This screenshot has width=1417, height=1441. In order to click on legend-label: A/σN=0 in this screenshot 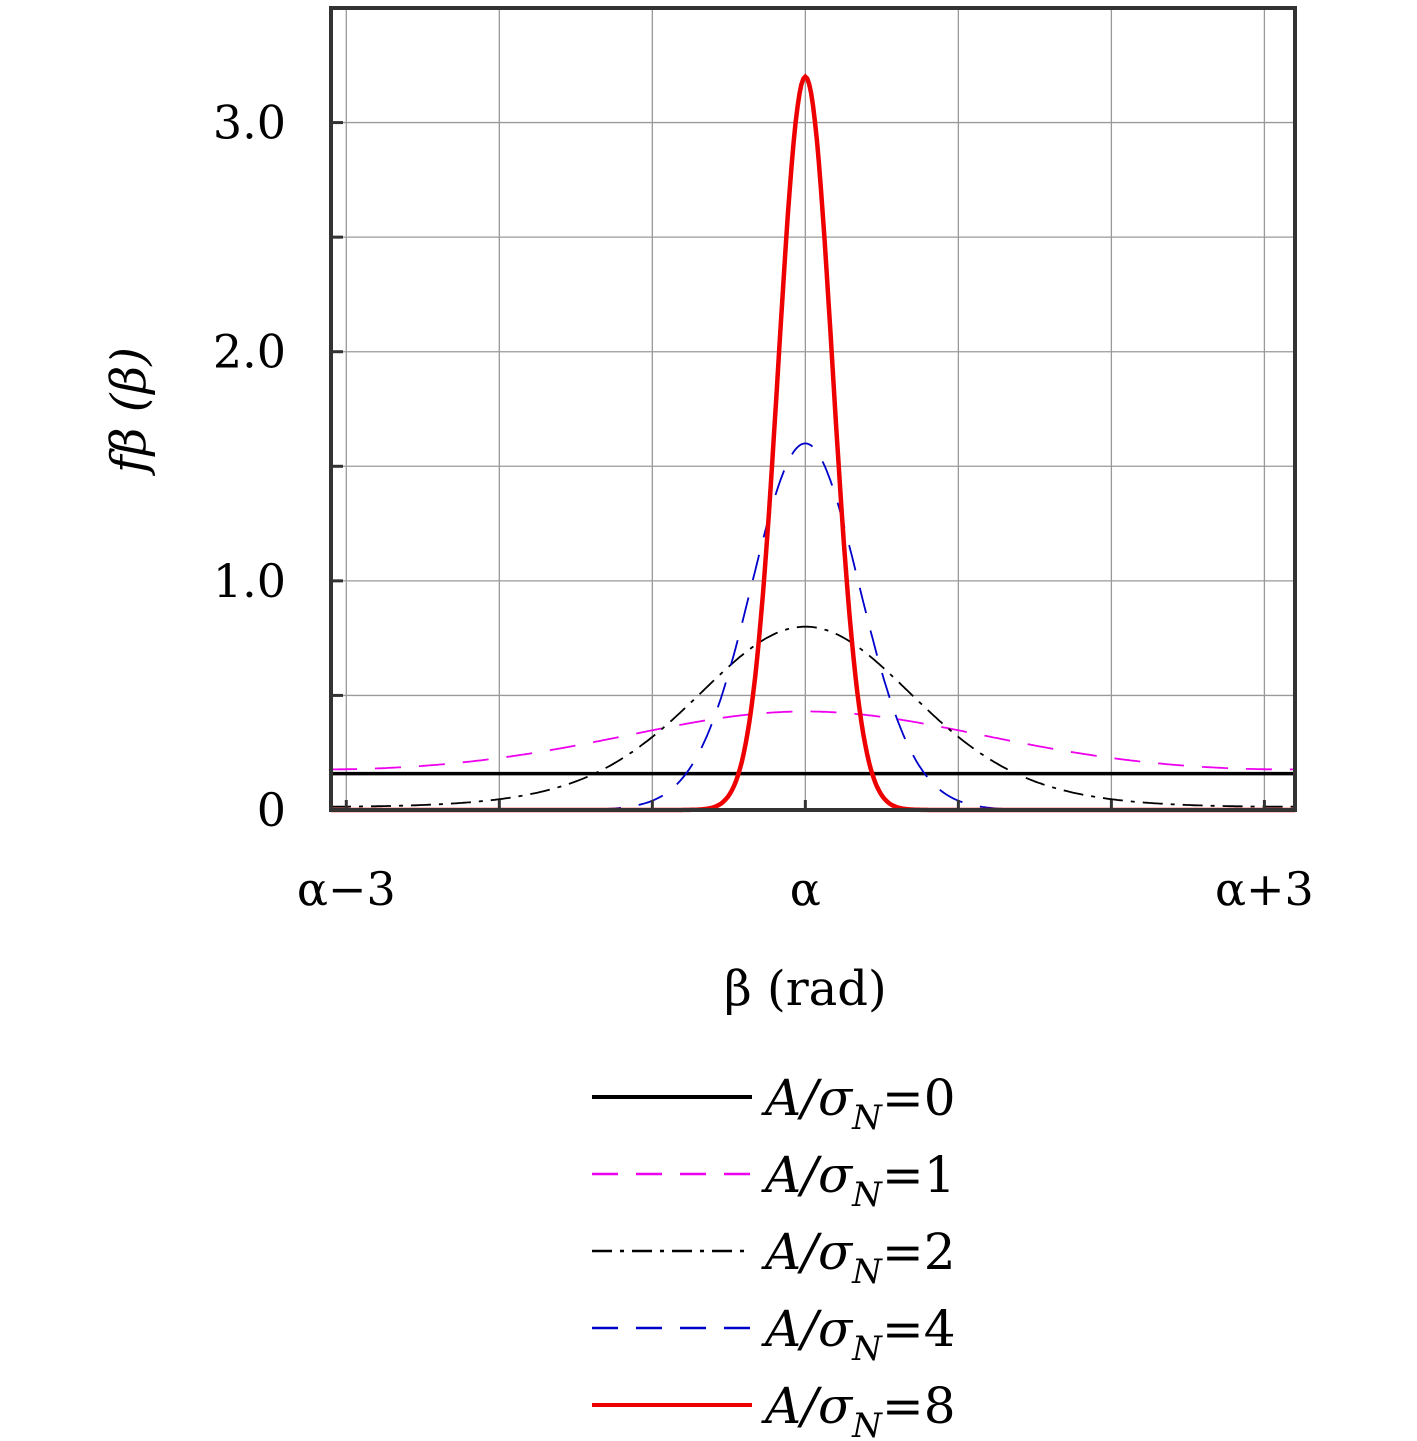, I will do `click(858, 1103)`.